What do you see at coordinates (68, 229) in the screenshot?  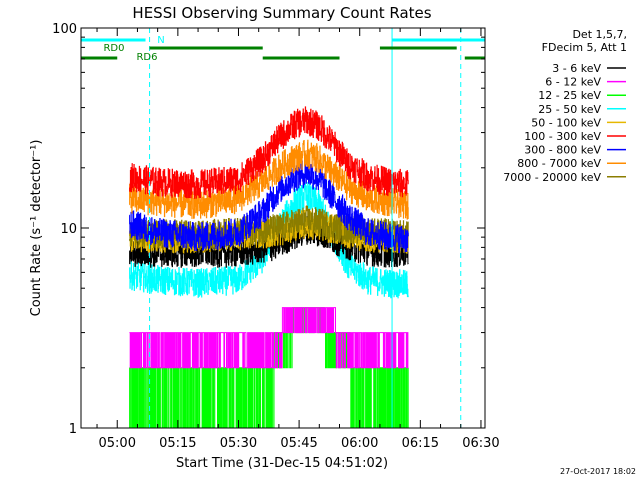 I see `y-tick-label-1: 10` at bounding box center [68, 229].